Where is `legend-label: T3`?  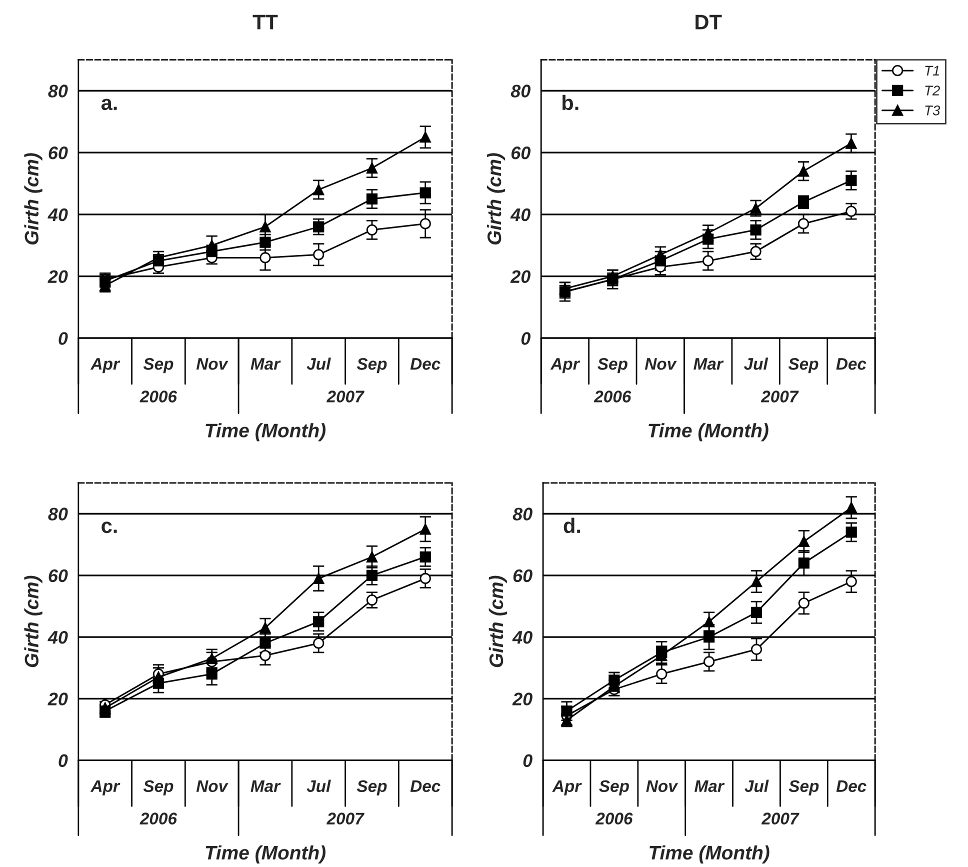 legend-label: T3 is located at coordinates (932, 111).